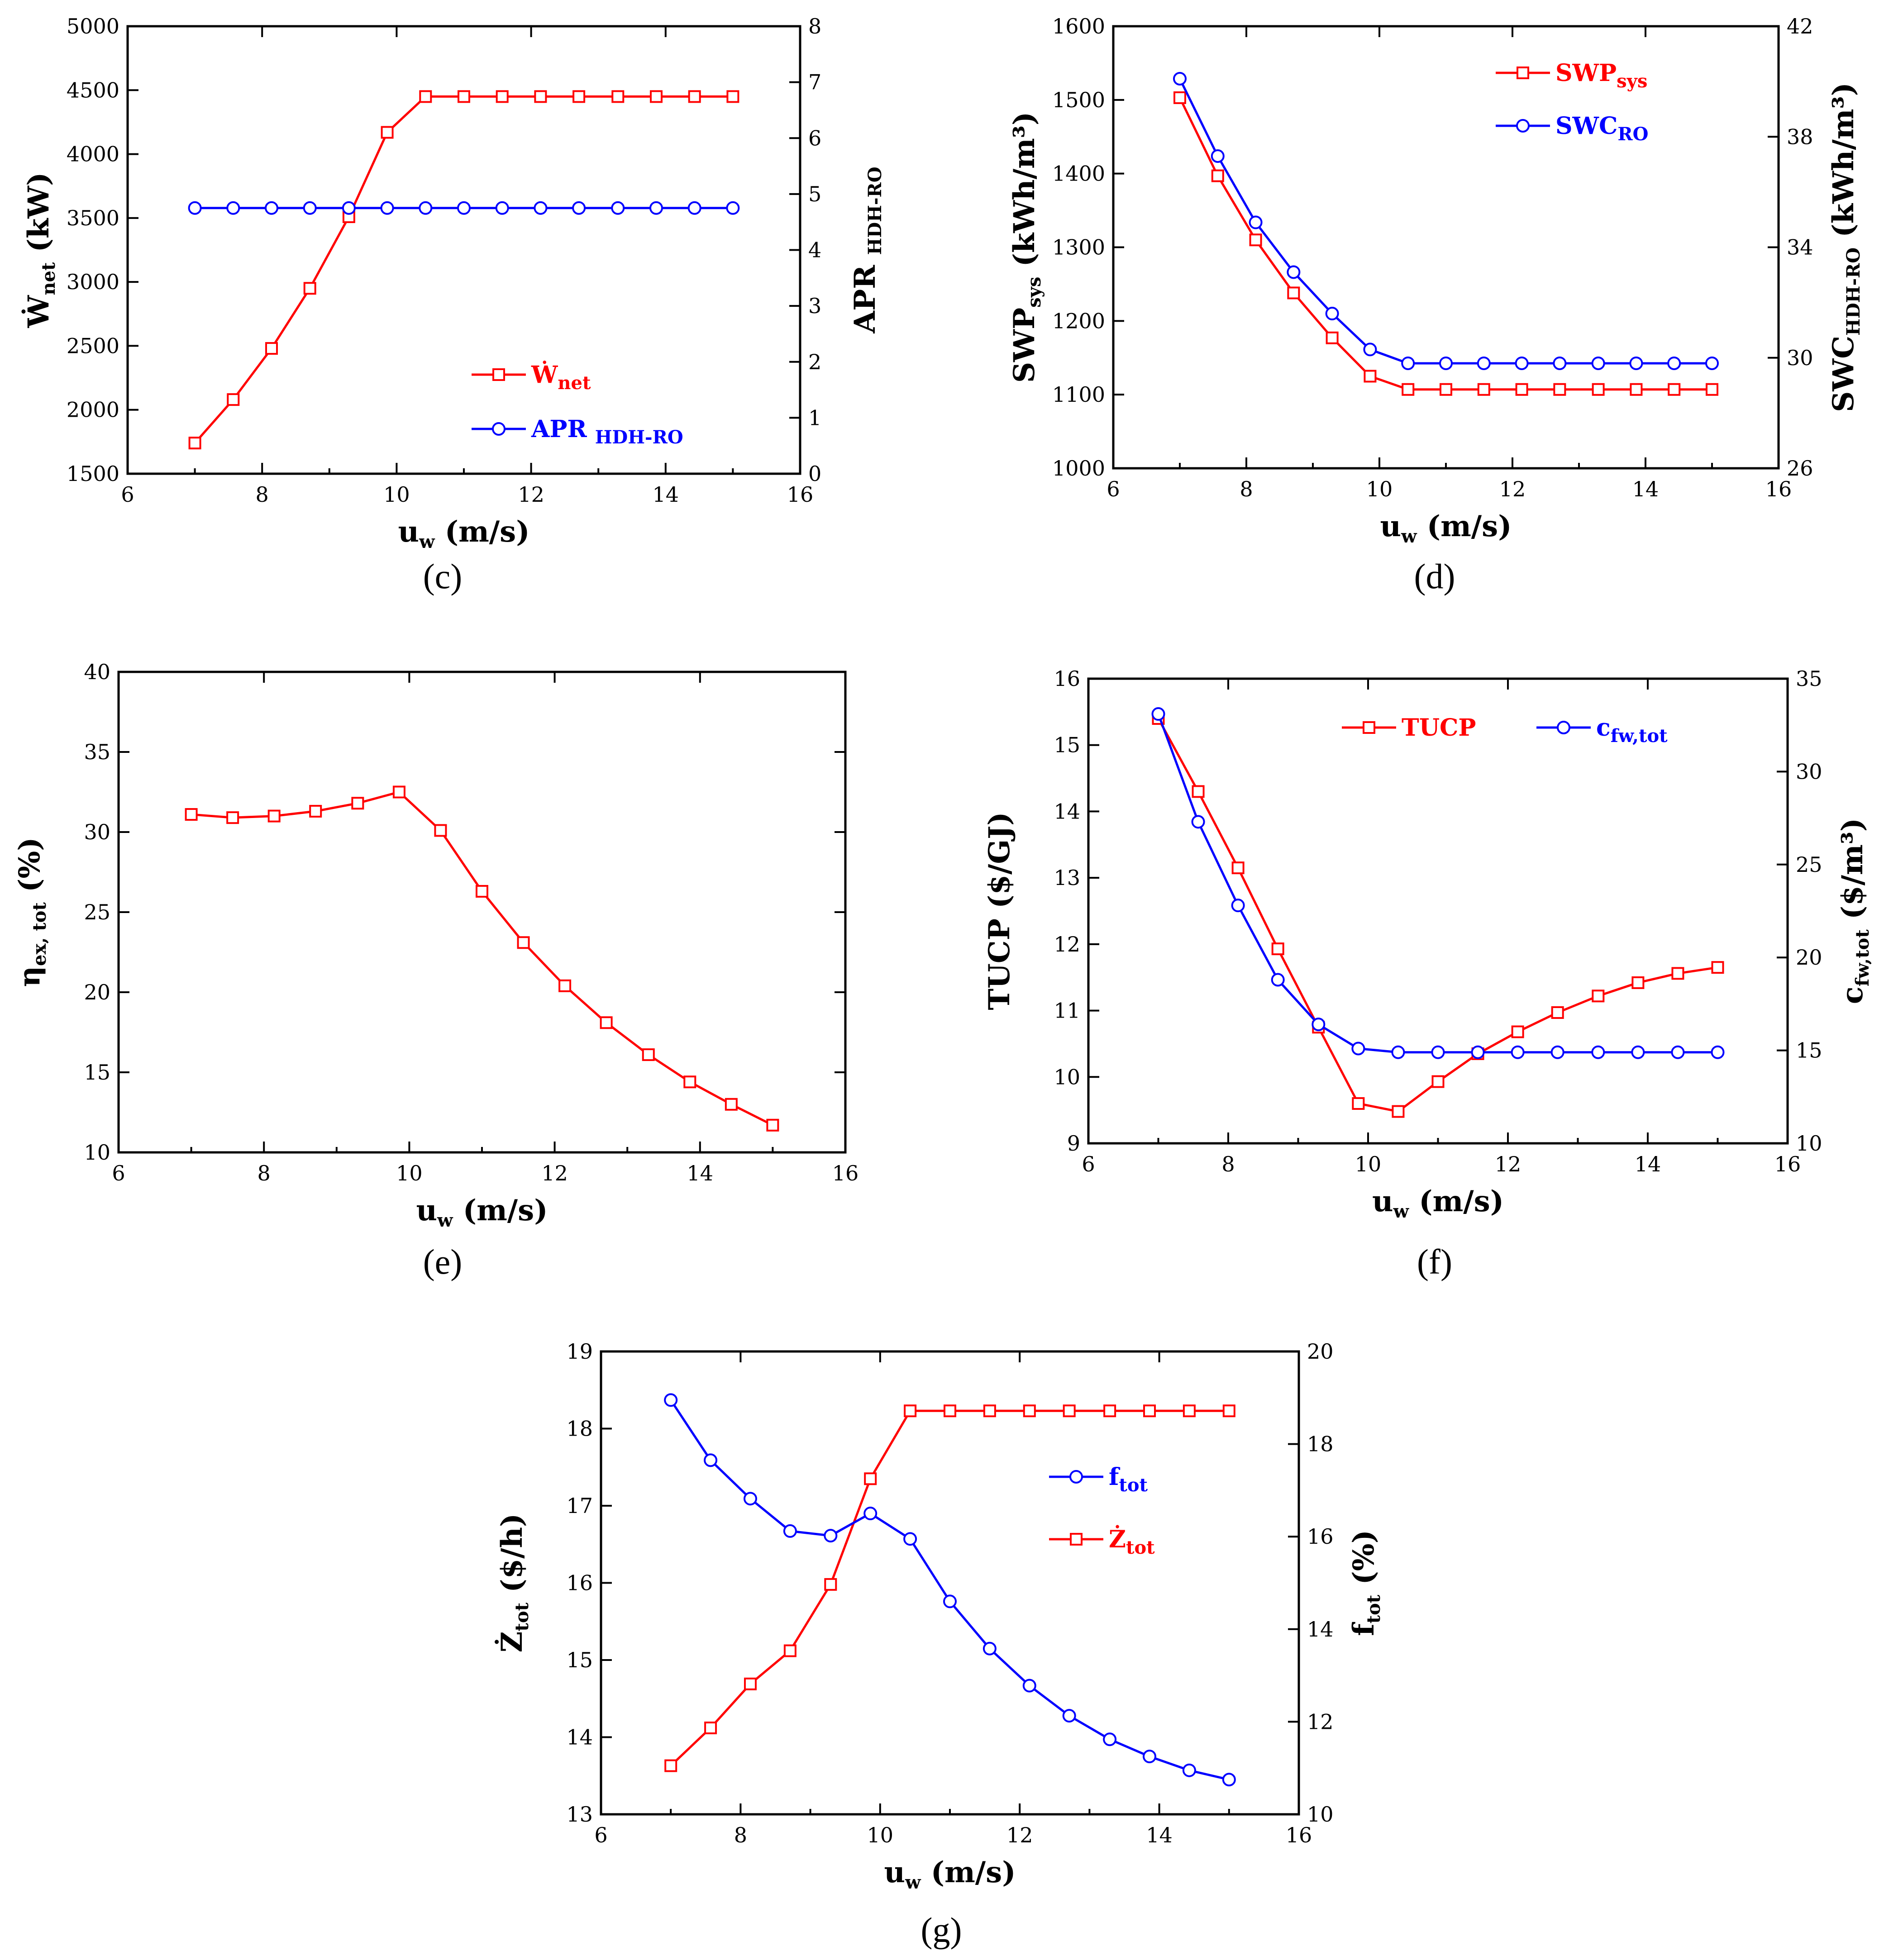 This screenshot has width=1903, height=1960. What do you see at coordinates (814, 250) in the screenshot?
I see `y2-tick-label-c: 4` at bounding box center [814, 250].